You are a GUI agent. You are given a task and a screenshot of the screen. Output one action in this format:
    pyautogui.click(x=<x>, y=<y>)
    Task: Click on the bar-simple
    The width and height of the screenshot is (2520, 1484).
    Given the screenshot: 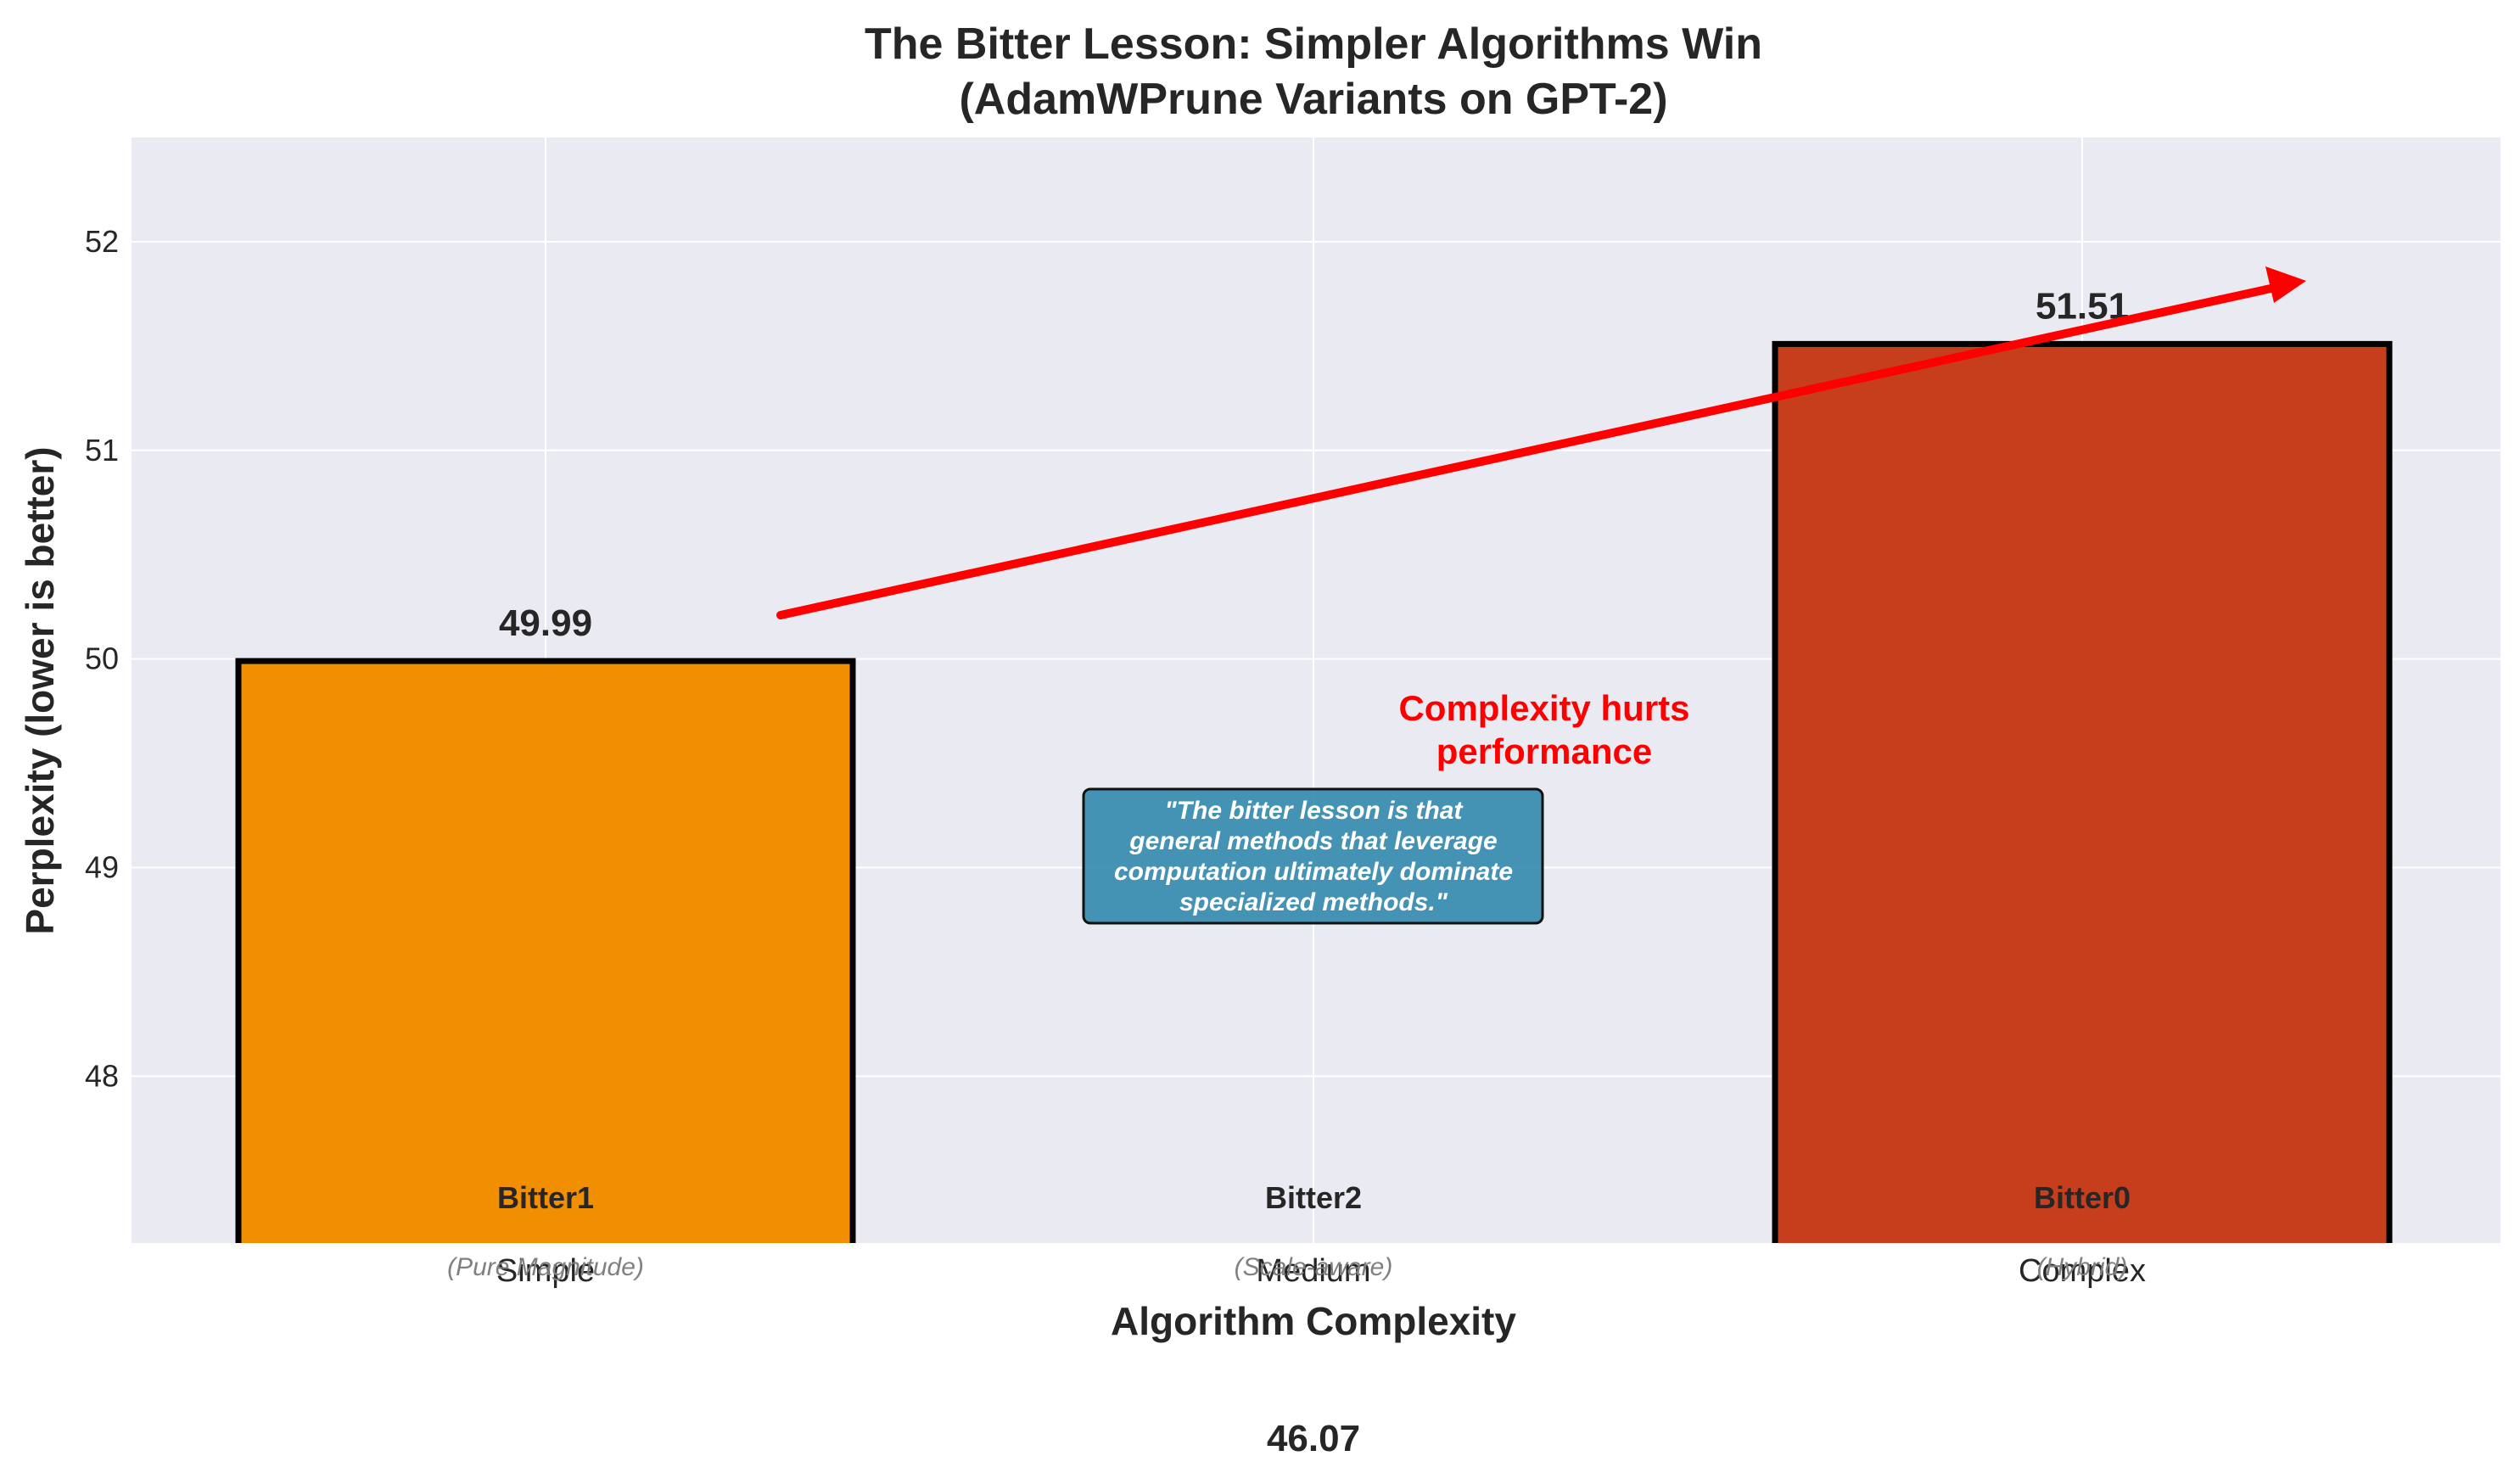 What is the action you would take?
    pyautogui.click(x=545, y=950)
    